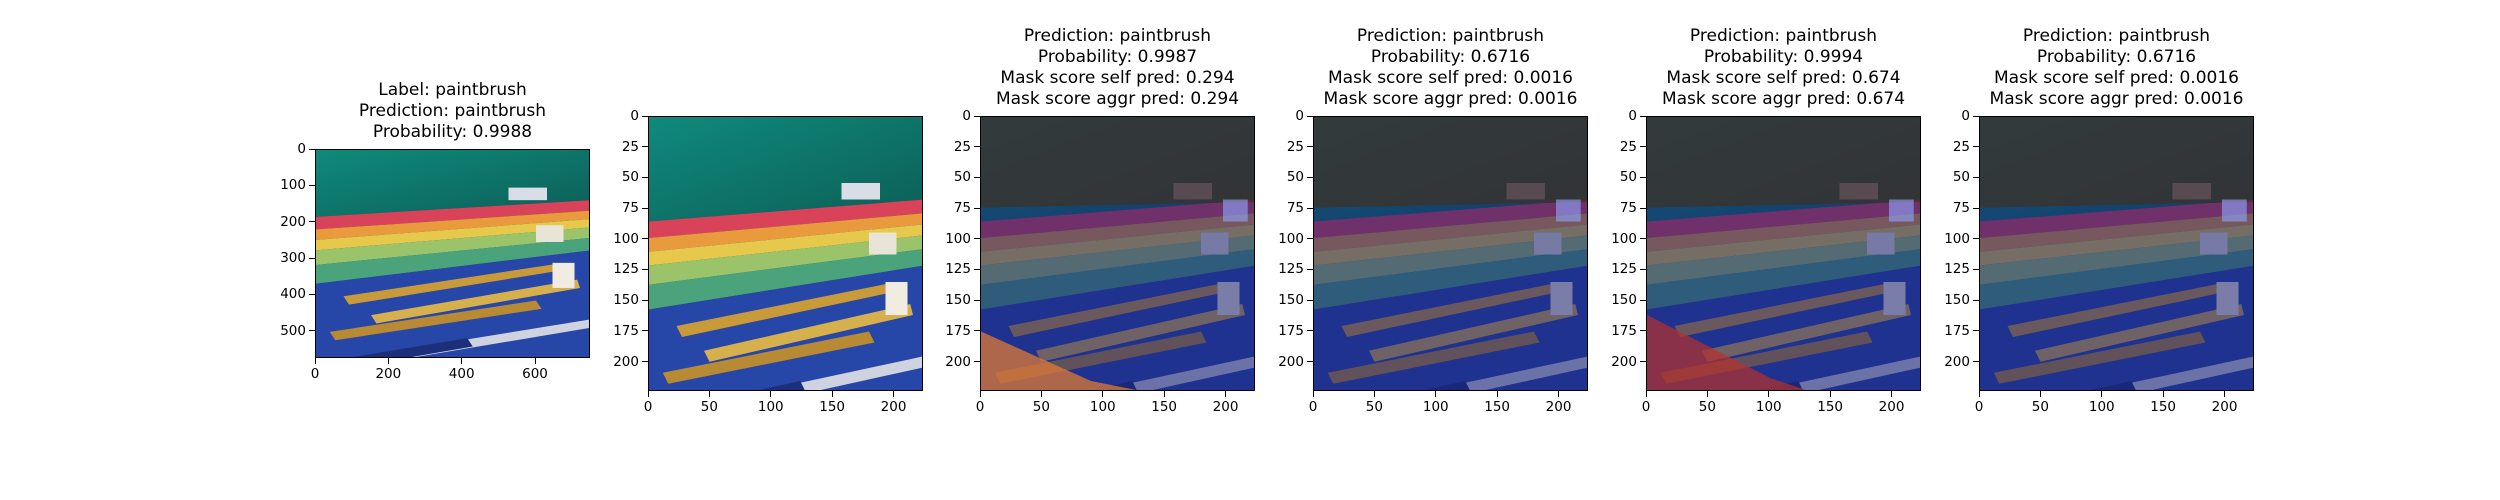 Image resolution: width=2500 pixels, height=500 pixels. What do you see at coordinates (1295, 208) in the screenshot?
I see `y-tick-label: 75` at bounding box center [1295, 208].